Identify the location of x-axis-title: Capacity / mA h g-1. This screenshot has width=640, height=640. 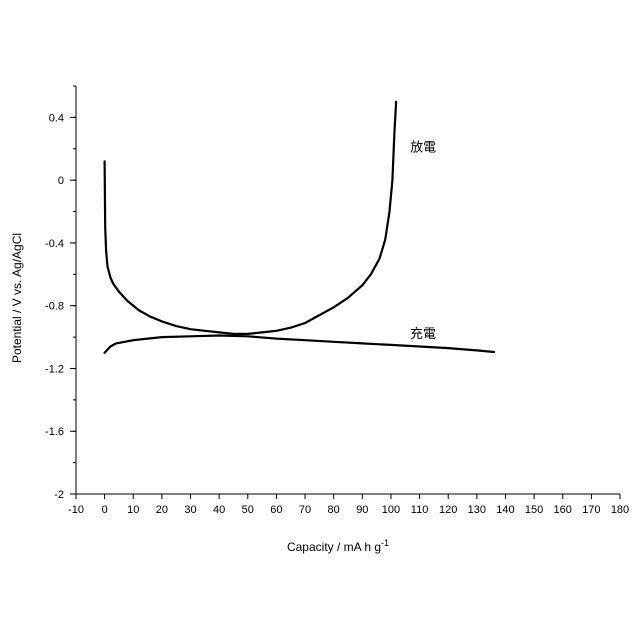
(338, 546).